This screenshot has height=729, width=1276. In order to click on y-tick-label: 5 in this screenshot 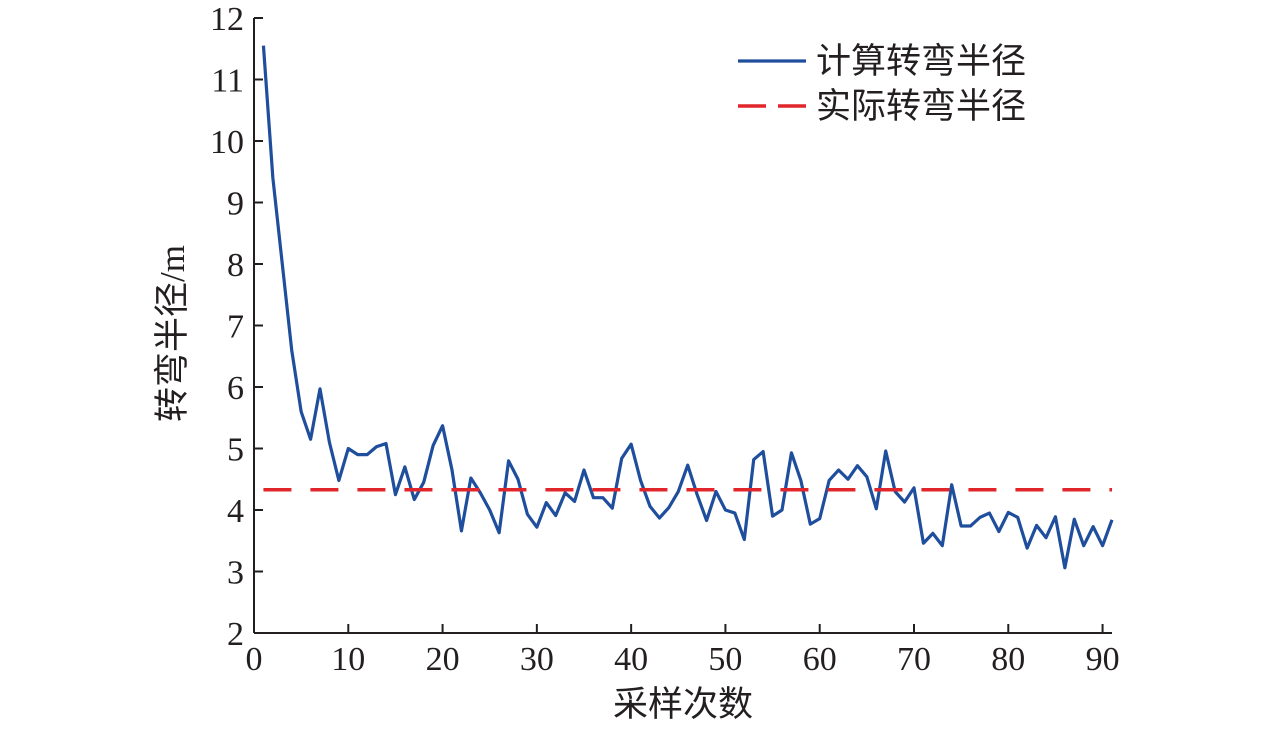, I will do `click(235, 450)`.